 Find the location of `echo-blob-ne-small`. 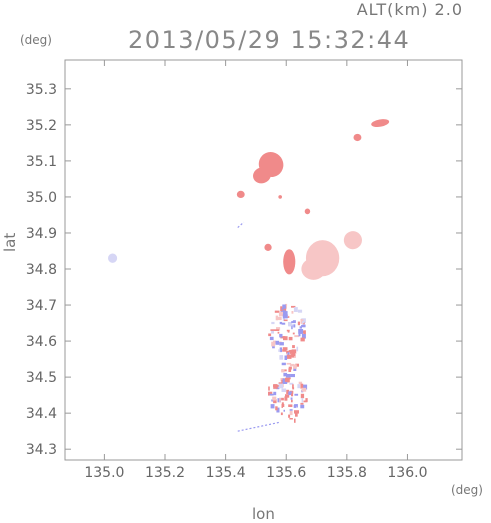

echo-blob-ne-small is located at coordinates (357, 137).